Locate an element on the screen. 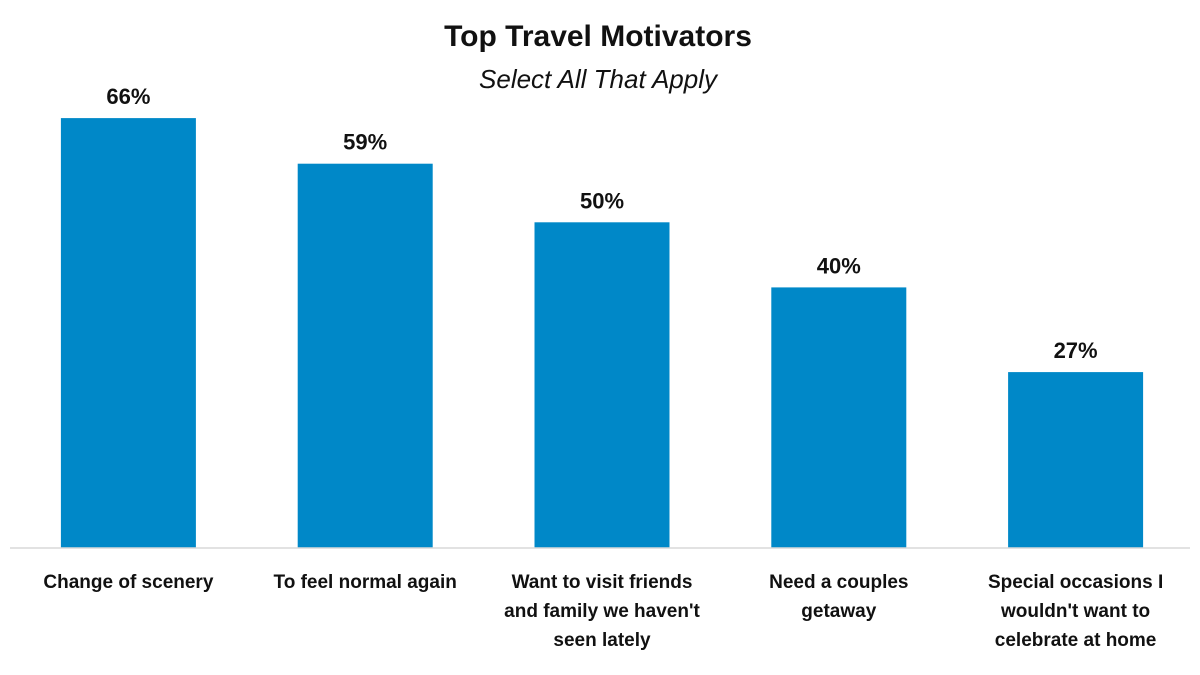  data-label-3: 50% is located at coordinates (602, 200).